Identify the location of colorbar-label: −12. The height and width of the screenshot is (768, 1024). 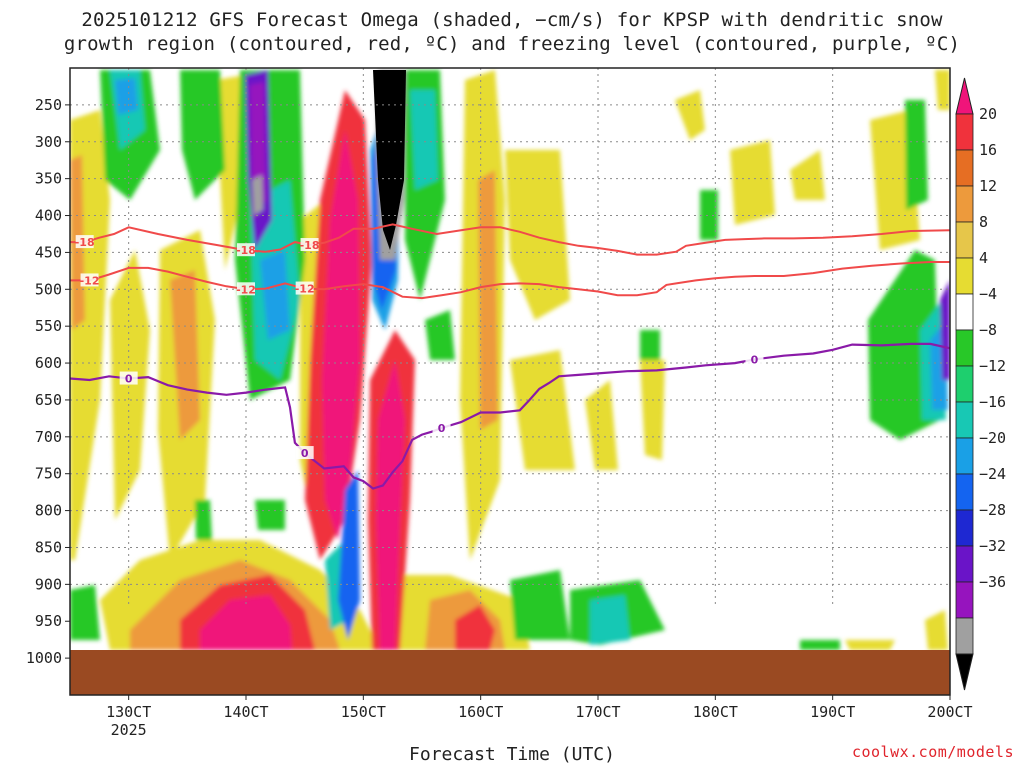
(992, 366).